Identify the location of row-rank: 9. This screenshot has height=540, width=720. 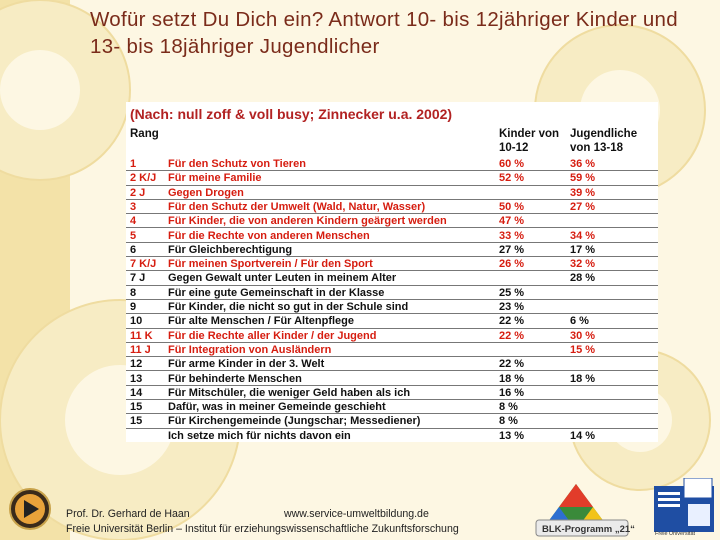
(133, 307).